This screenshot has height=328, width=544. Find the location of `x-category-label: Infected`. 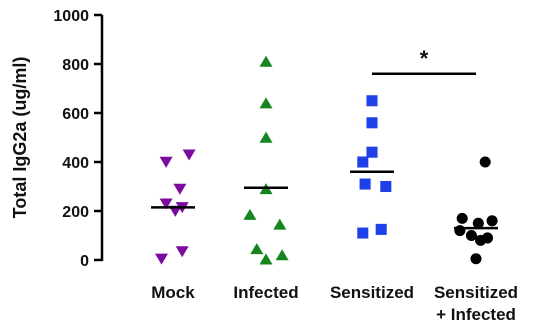

x-category-label: Infected is located at coordinates (265, 292).